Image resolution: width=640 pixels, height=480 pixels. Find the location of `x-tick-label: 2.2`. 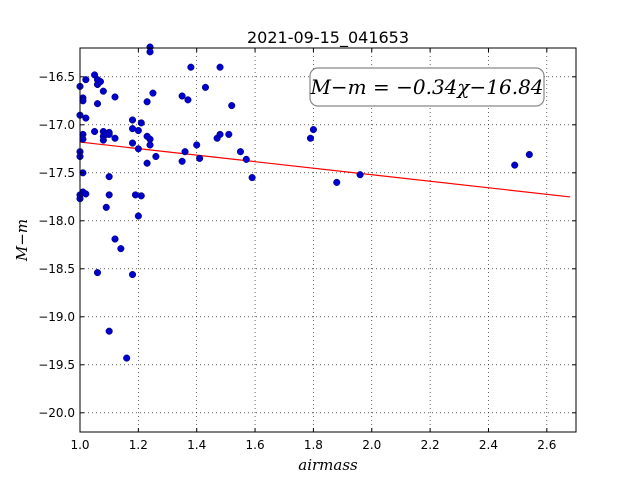

x-tick-label: 2.2 is located at coordinates (430, 445).